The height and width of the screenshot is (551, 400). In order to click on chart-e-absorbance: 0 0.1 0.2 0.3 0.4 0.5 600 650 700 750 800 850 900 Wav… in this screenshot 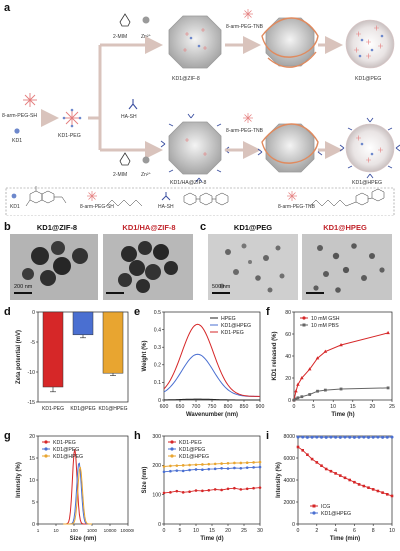, I will do `click(203, 364)`.